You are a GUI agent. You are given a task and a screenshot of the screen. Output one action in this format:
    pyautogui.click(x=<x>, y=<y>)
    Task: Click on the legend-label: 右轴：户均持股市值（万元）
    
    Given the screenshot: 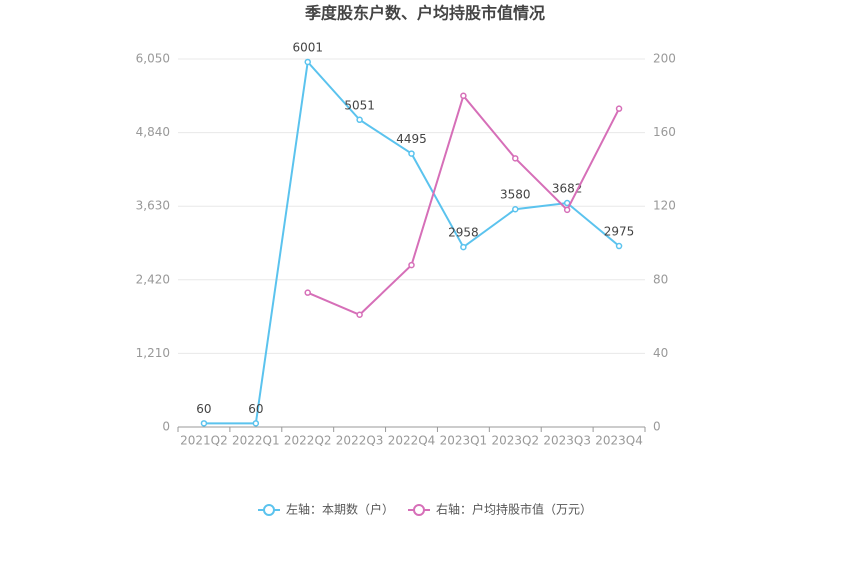 What is the action you would take?
    pyautogui.click(x=514, y=509)
    